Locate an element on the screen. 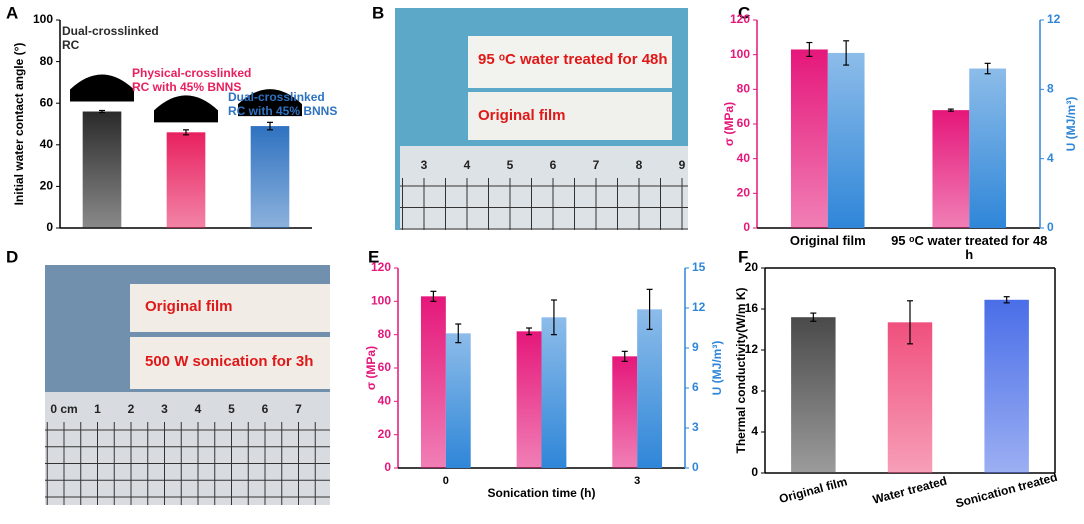  annotation-box: Dual-crosslinked RC is located at coordinates (110, 38).